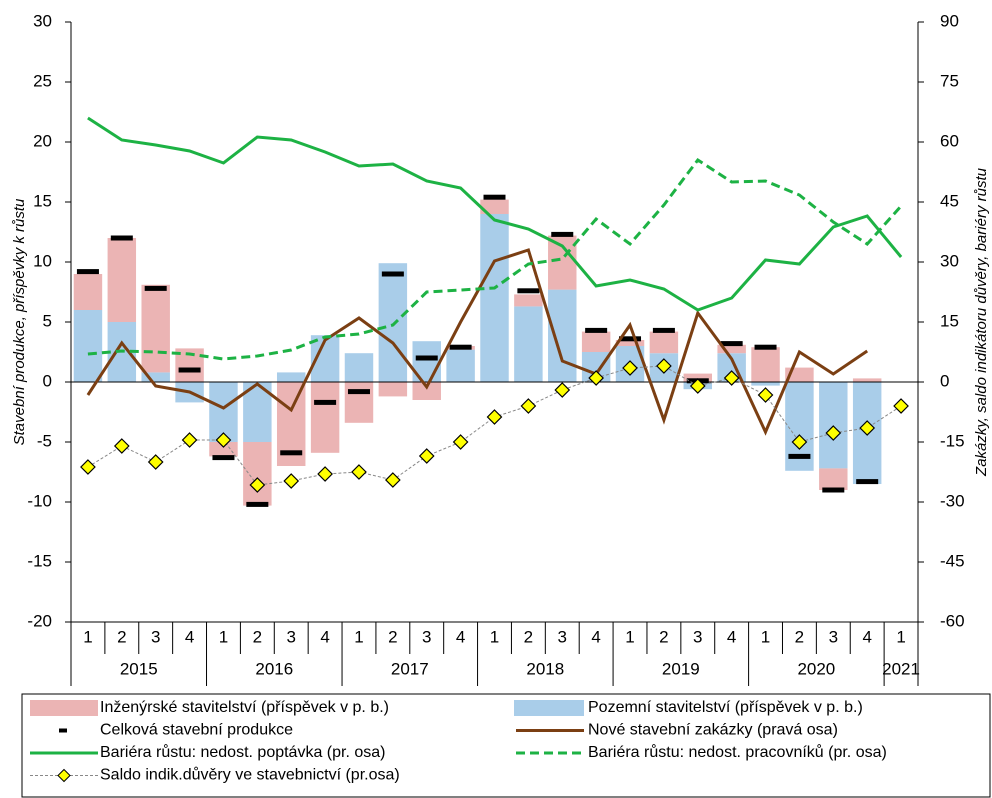 The width and height of the screenshot is (992, 798). I want to click on x-group-label: 2018, so click(545, 668).